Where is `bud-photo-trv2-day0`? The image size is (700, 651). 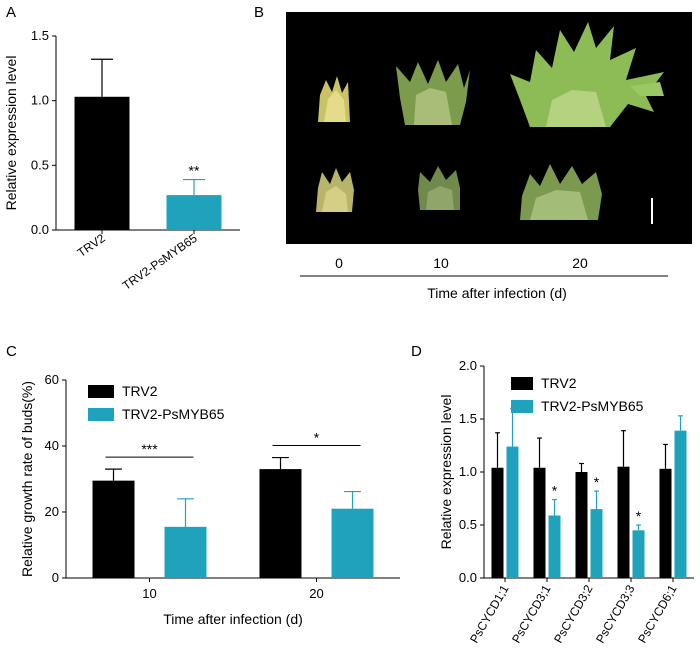
bud-photo-trv2-day0 is located at coordinates (334, 99).